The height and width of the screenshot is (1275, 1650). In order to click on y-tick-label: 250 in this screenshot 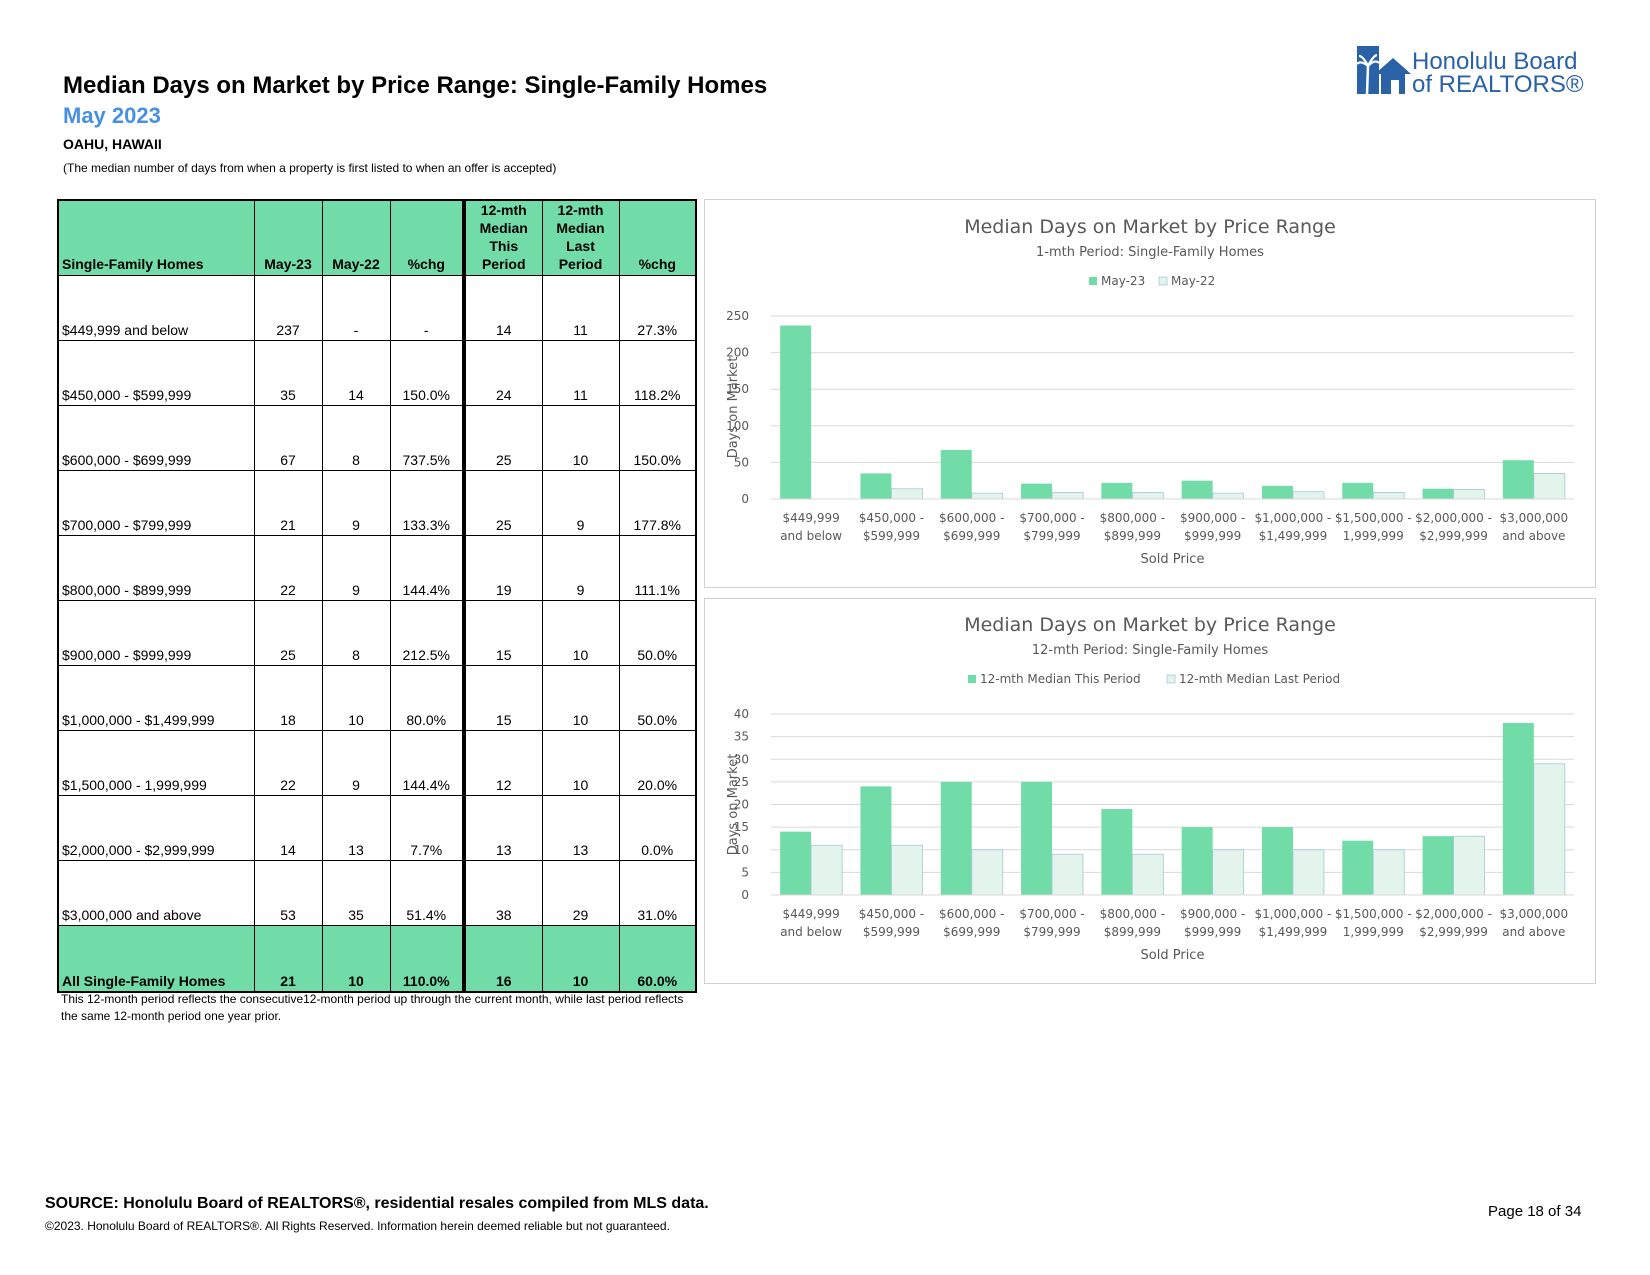, I will do `click(737, 316)`.